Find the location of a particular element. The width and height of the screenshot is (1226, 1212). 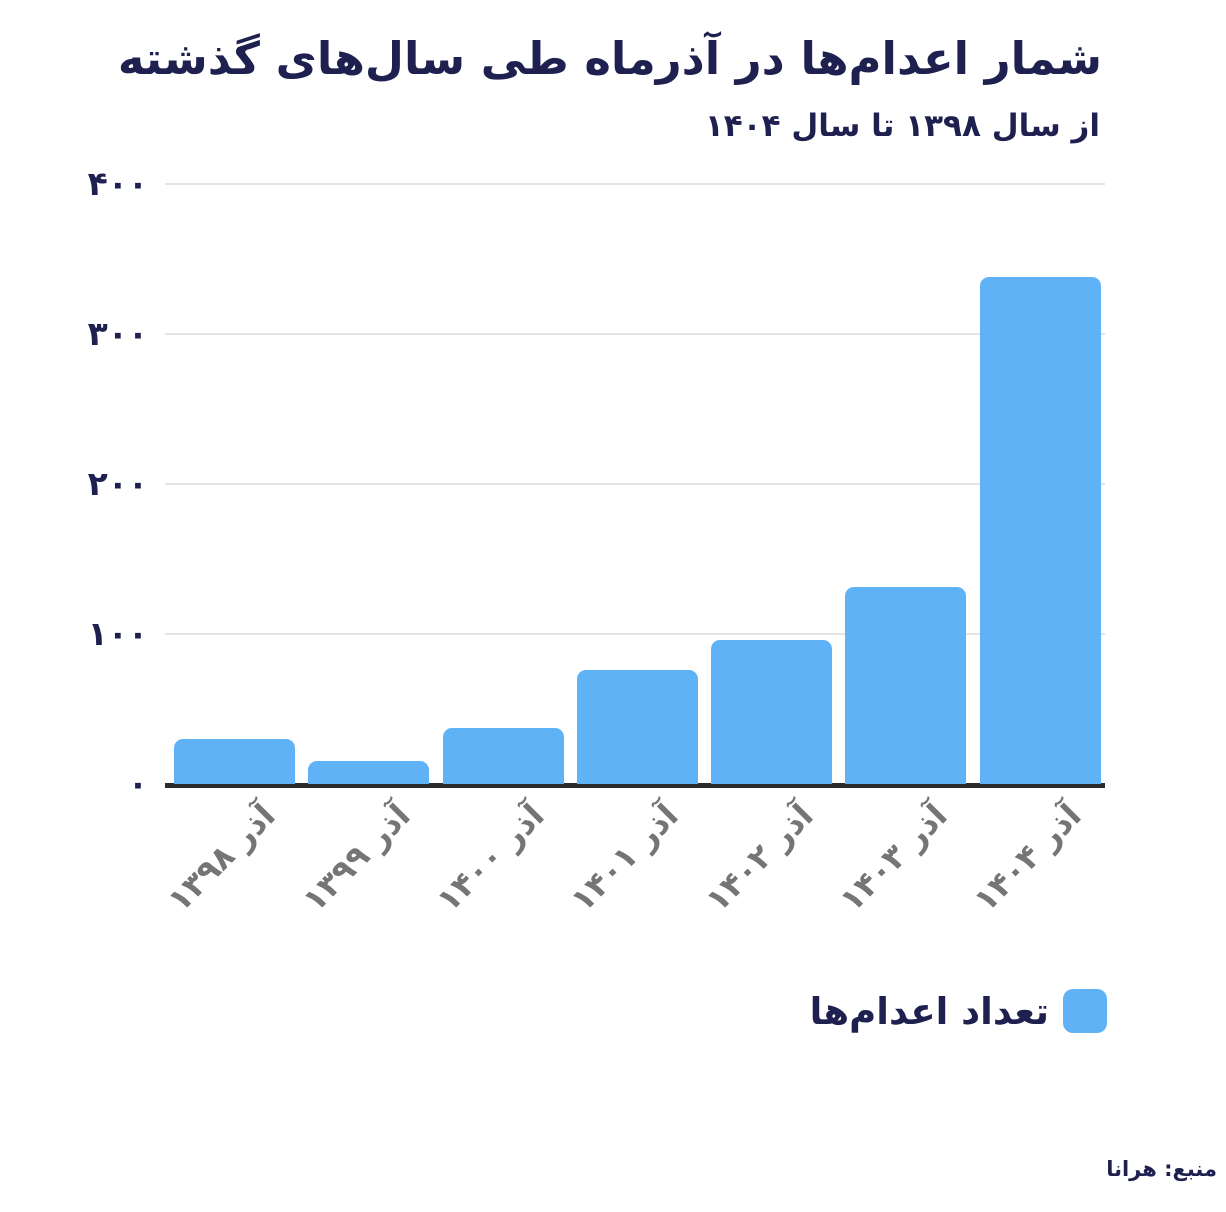

chart-subtitle: از سال ۱۳۹۸ تا سال ۱۴۰۴ is located at coordinates (902, 126).